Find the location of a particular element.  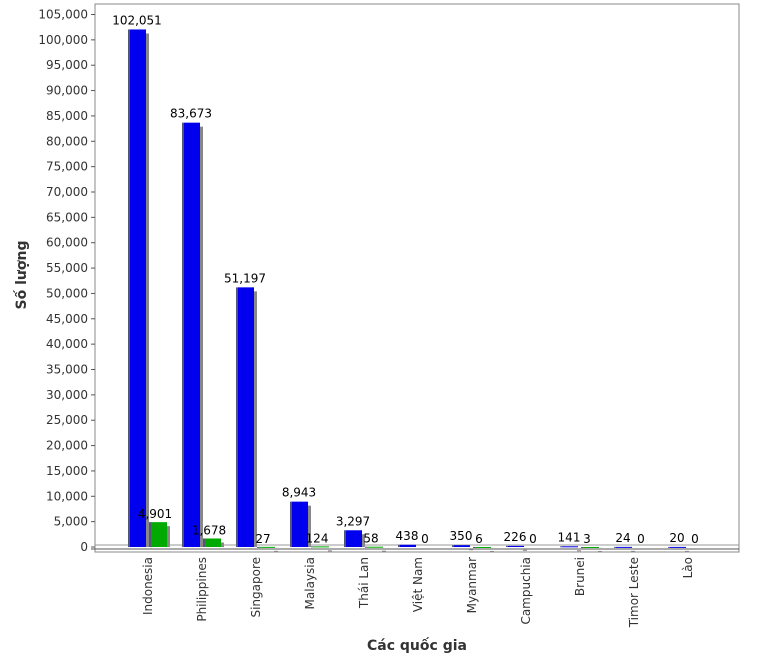

data-label-series-1: 438 is located at coordinates (407, 536).